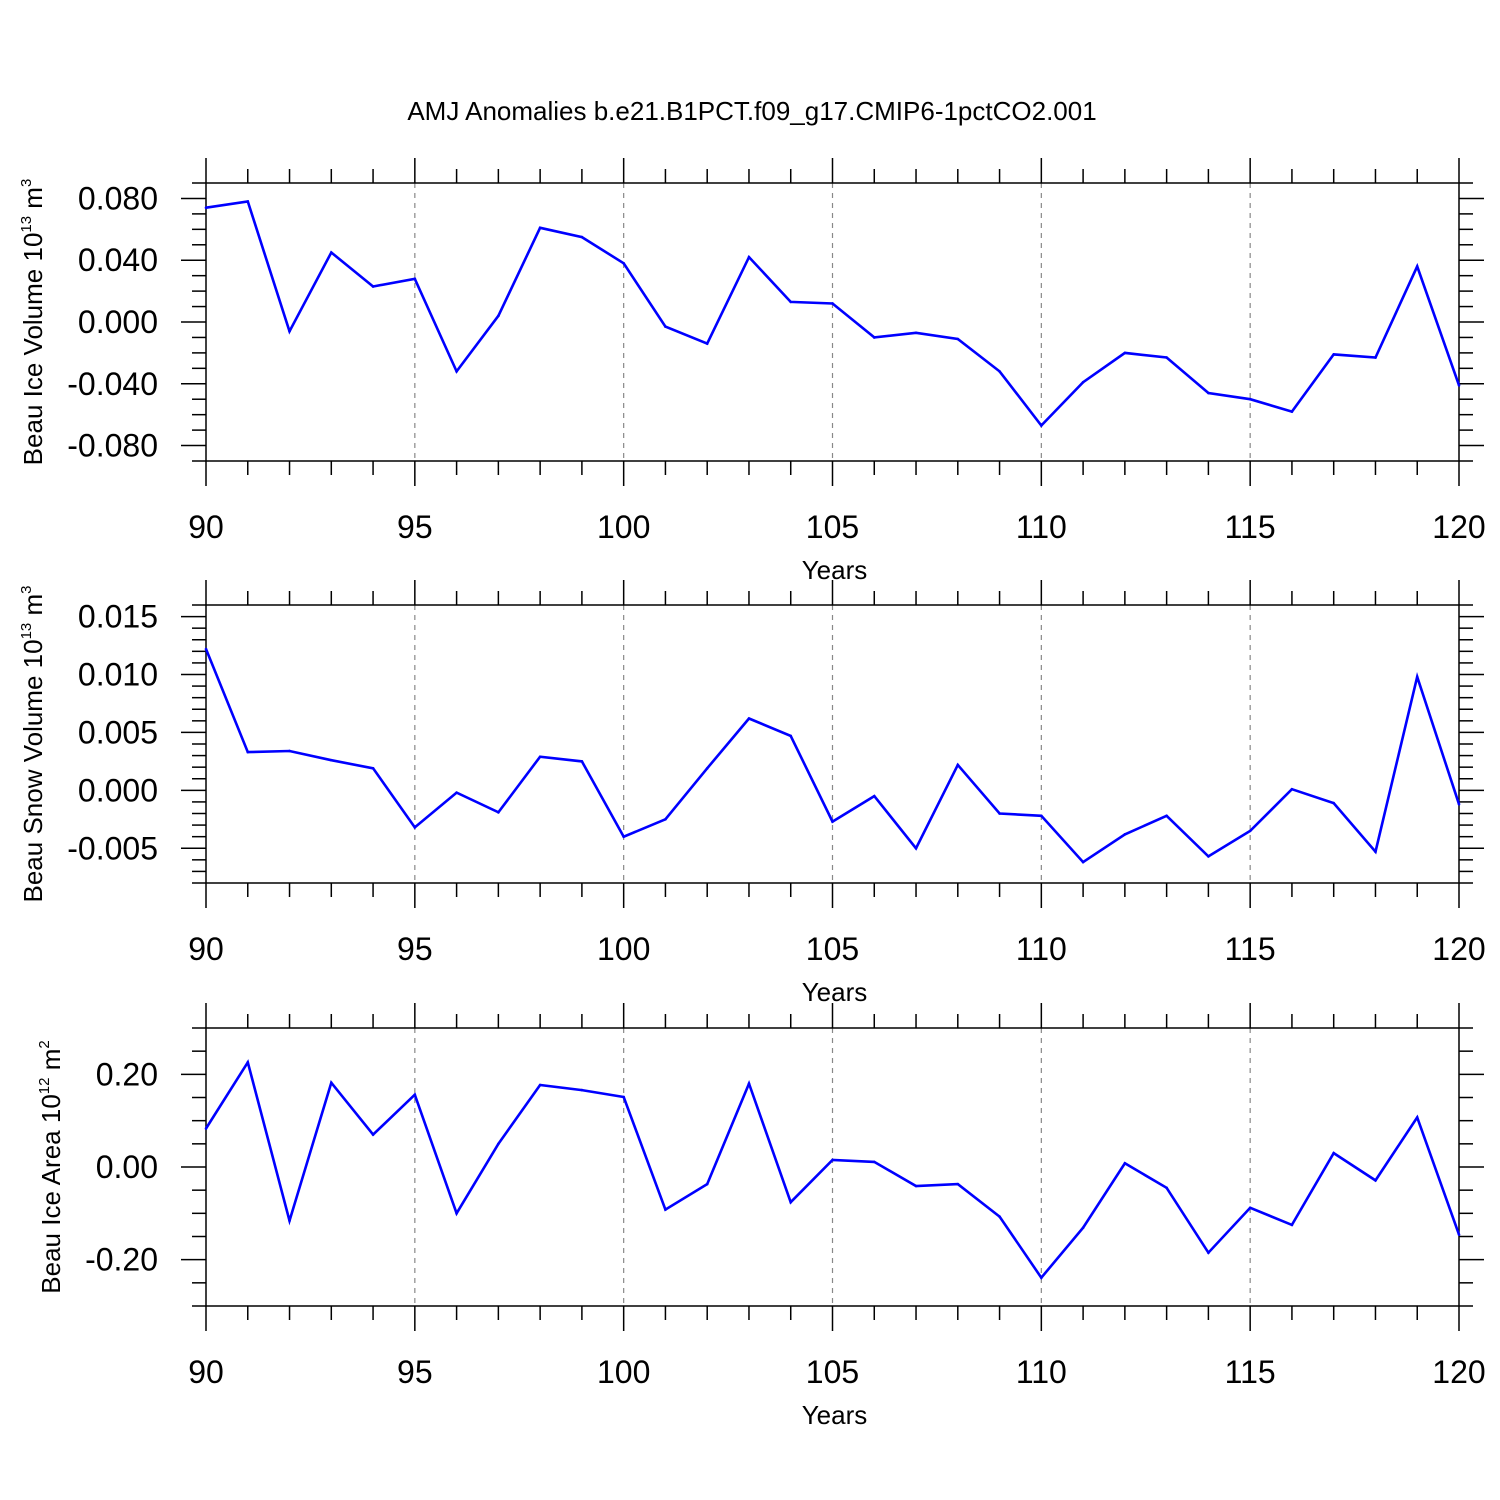 The width and height of the screenshot is (1500, 1500). What do you see at coordinates (118, 198) in the screenshot?
I see `y-tick-label: 0.080` at bounding box center [118, 198].